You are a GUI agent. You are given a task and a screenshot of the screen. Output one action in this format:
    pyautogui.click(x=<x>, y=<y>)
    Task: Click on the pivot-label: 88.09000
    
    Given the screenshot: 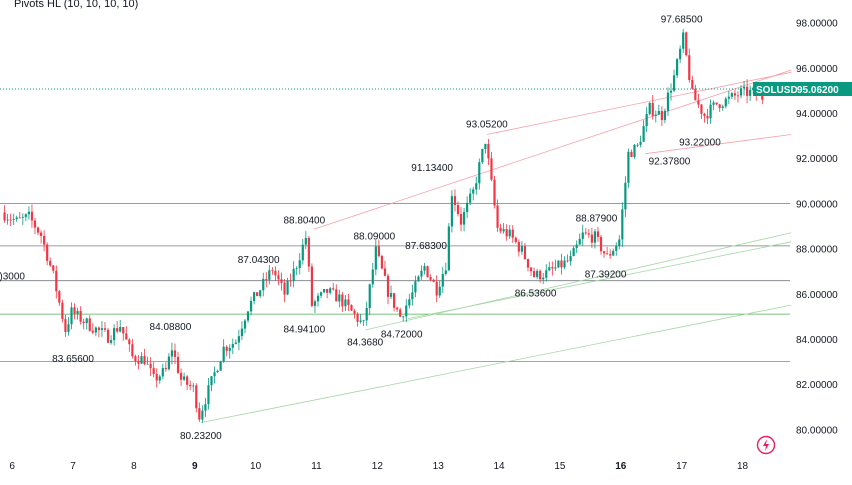 What is the action you would take?
    pyautogui.click(x=374, y=237)
    